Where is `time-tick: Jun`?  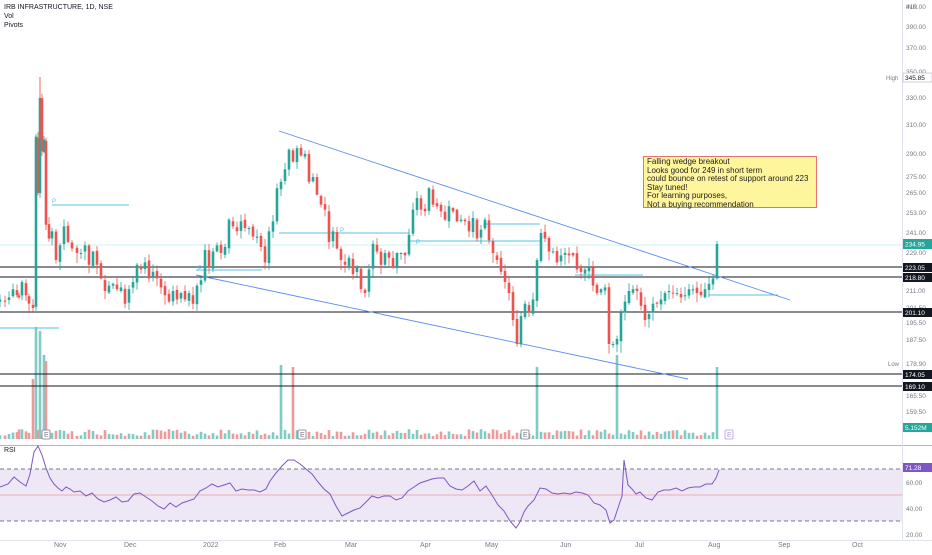 time-tick: Jun is located at coordinates (565, 545).